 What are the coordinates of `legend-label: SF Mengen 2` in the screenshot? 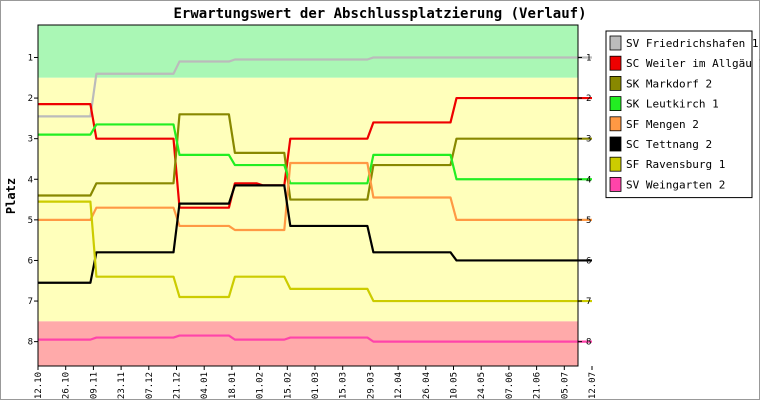 It's located at (662, 124).